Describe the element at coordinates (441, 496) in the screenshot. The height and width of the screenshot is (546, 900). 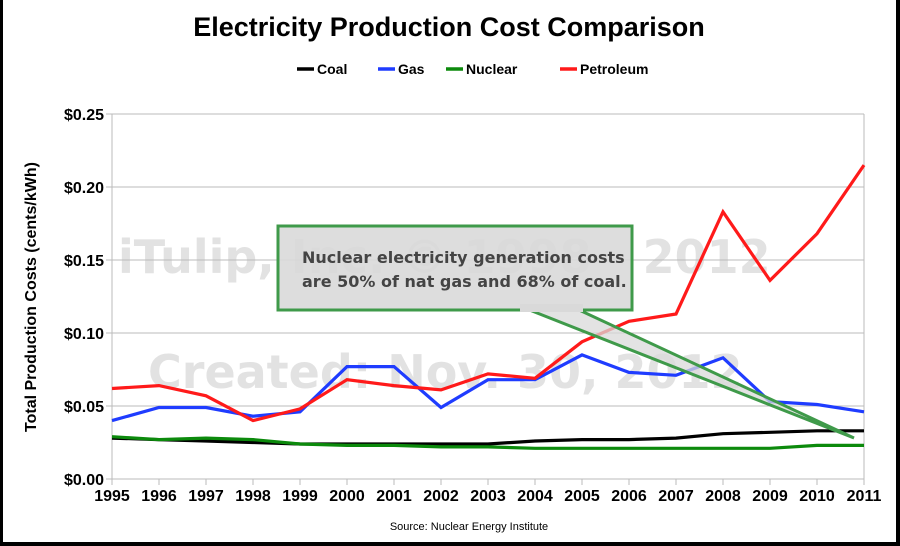
I see `x-tick-label: 2002` at that location.